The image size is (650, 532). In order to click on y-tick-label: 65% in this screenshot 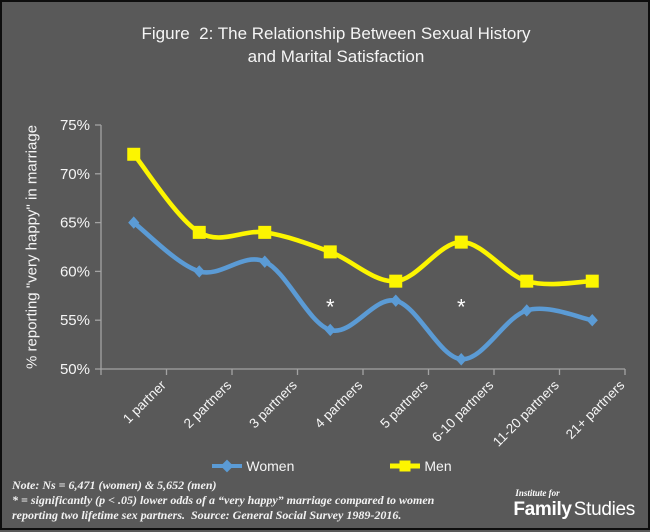, I will do `click(75, 223)`.